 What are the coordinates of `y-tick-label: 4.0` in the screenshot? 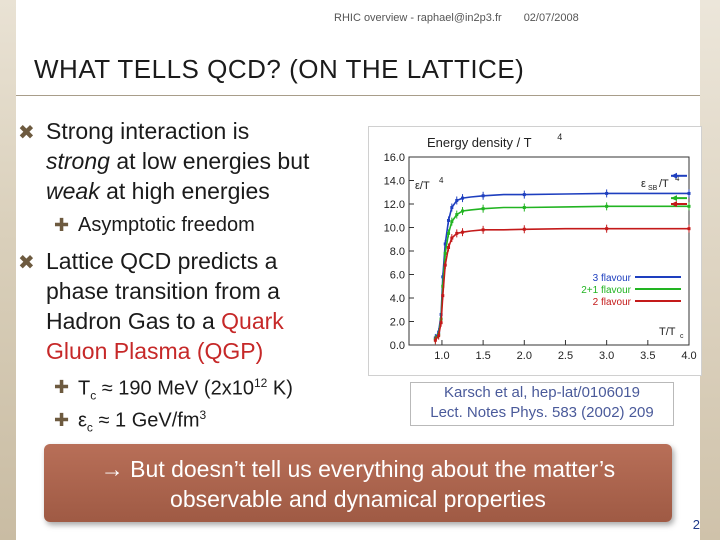 It's located at (397, 299).